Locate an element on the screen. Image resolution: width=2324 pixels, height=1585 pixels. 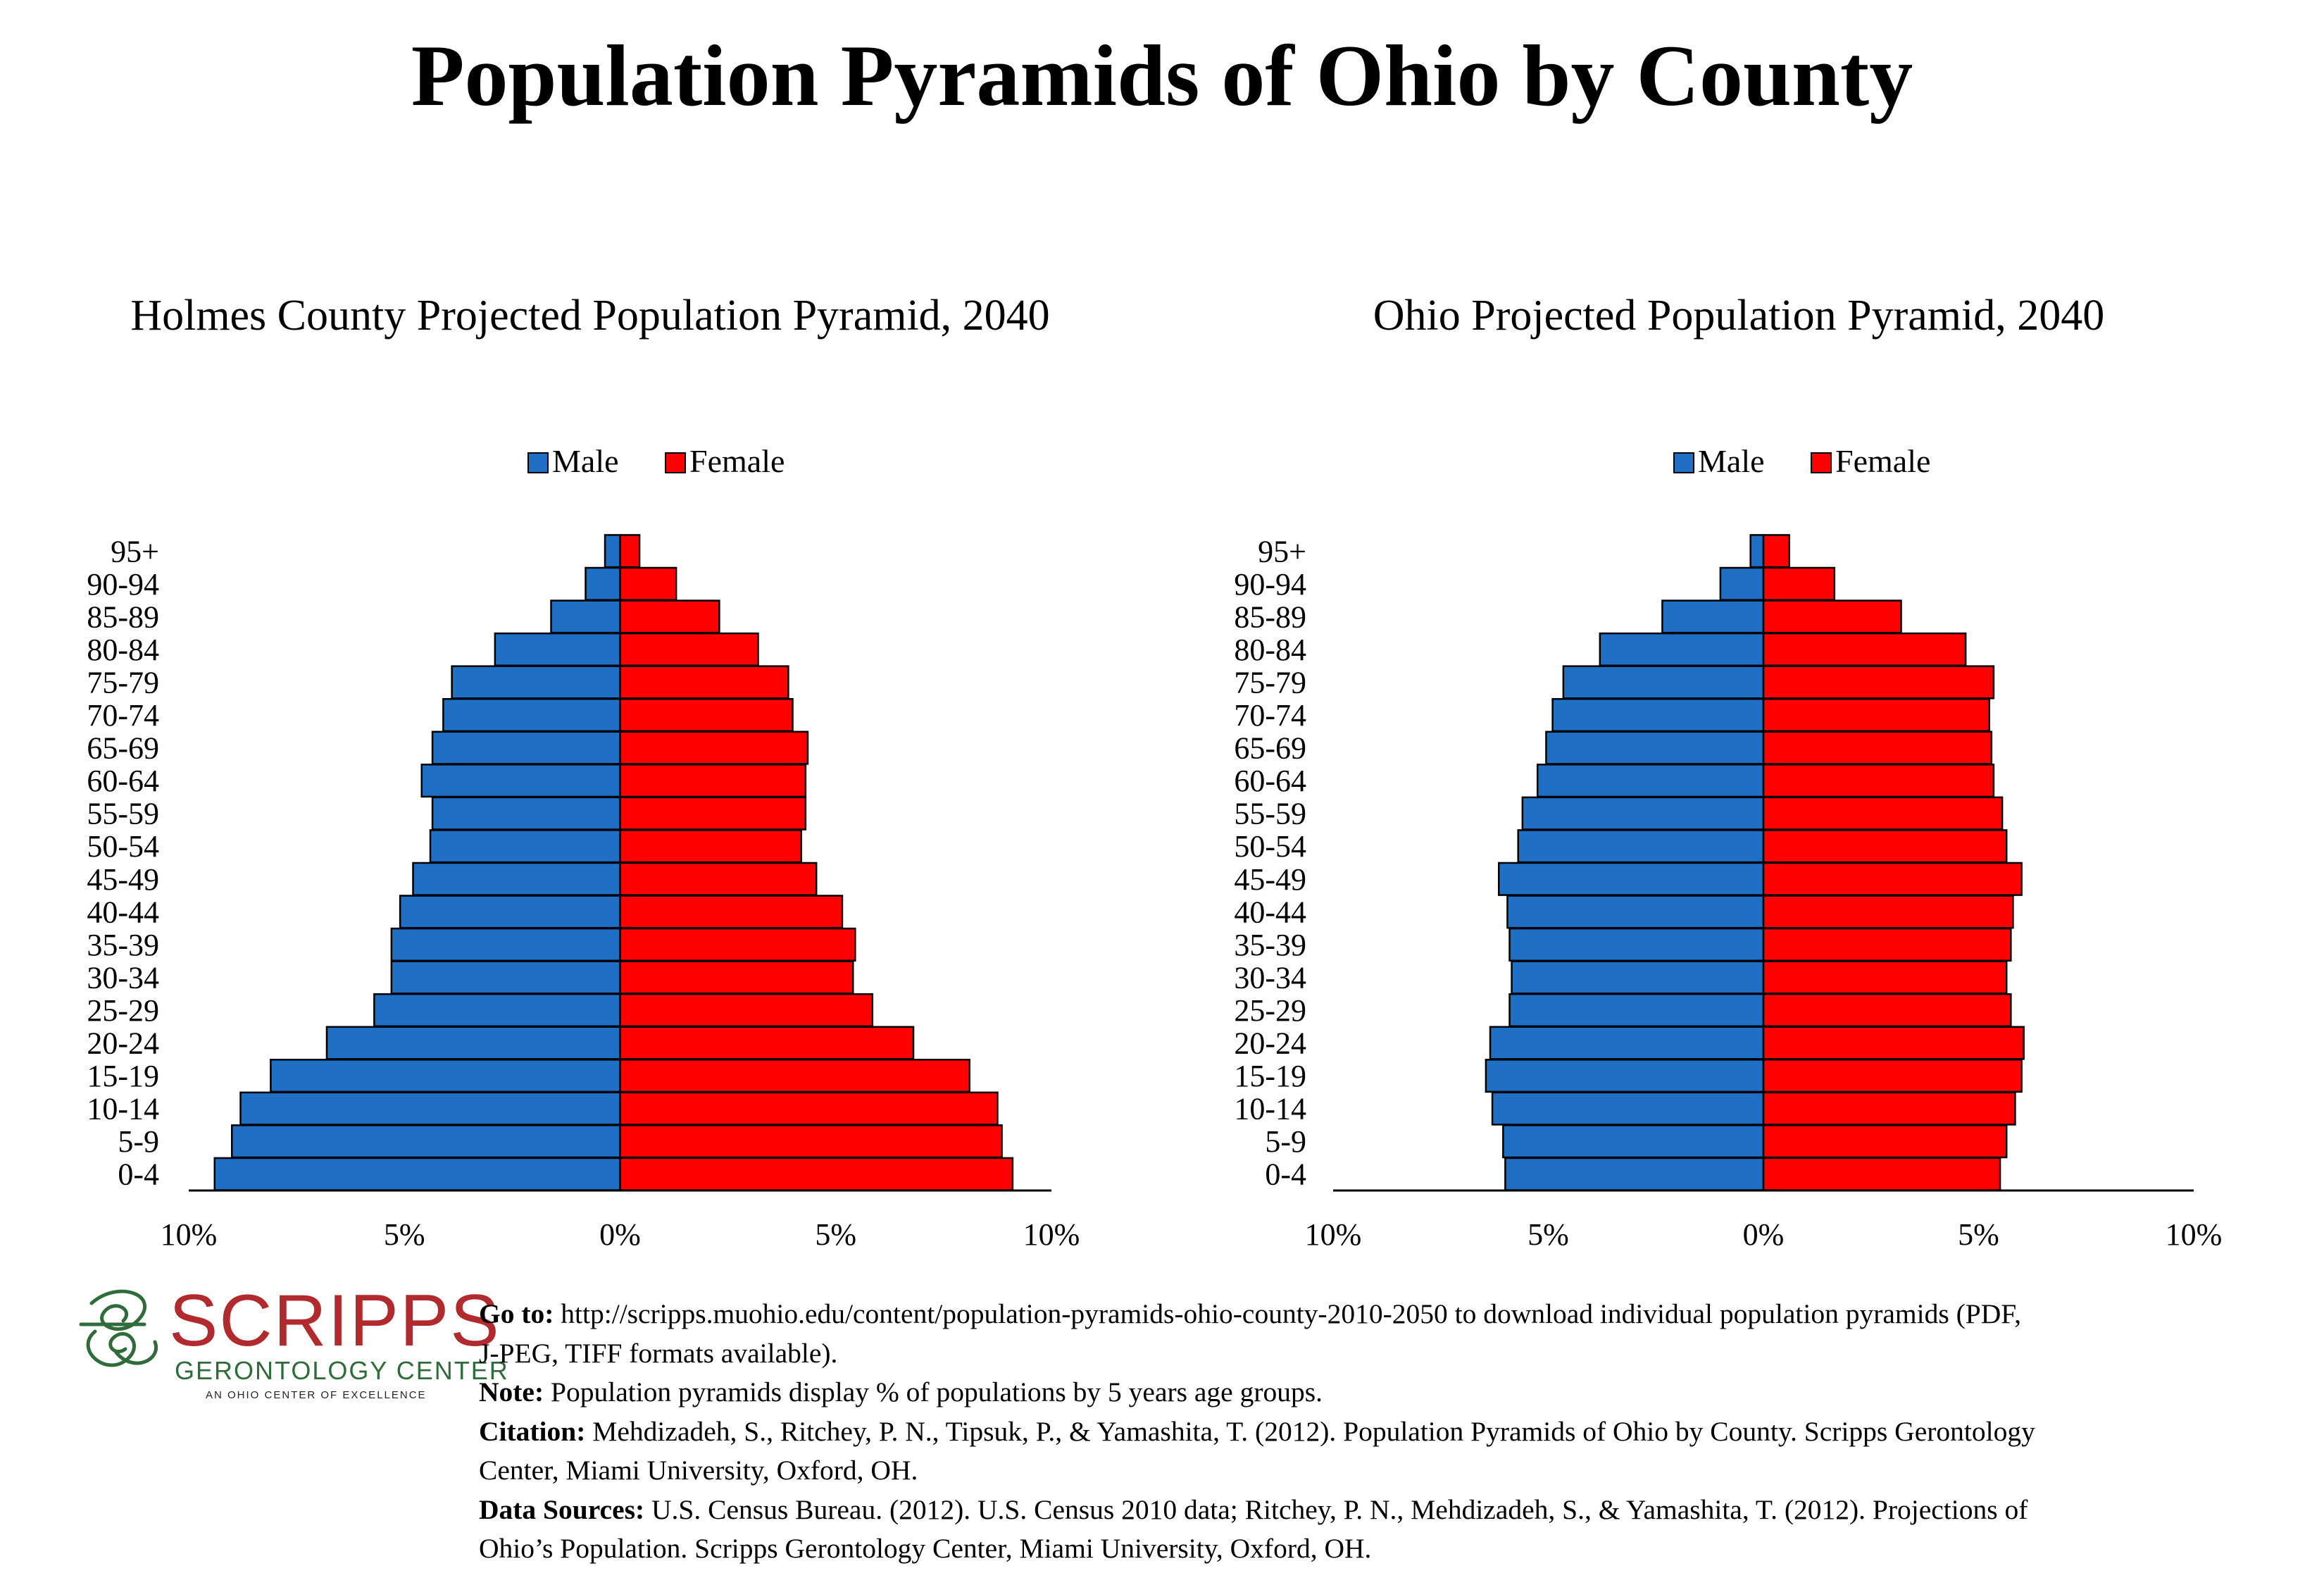
category-label: 75-79 is located at coordinates (1270, 682).